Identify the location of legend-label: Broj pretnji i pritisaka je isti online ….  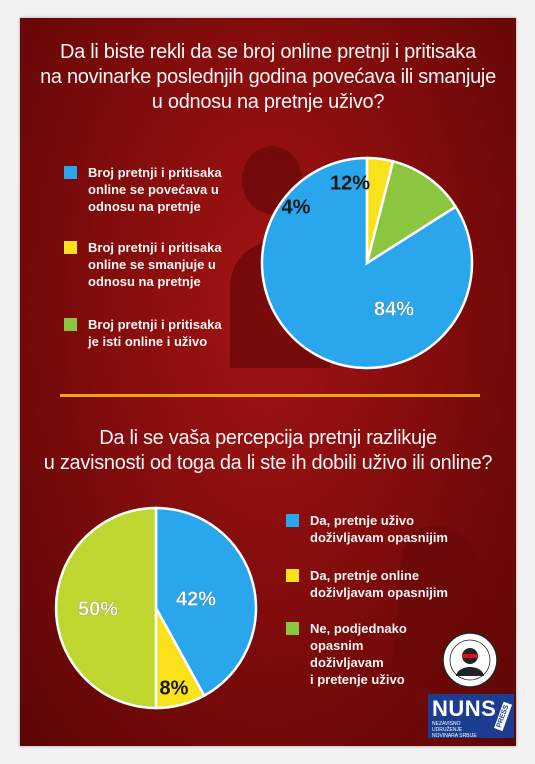
(155, 333).